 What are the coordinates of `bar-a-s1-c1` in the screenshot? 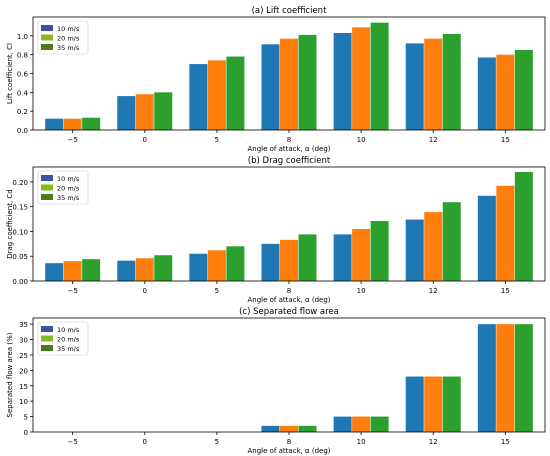 It's located at (144, 112).